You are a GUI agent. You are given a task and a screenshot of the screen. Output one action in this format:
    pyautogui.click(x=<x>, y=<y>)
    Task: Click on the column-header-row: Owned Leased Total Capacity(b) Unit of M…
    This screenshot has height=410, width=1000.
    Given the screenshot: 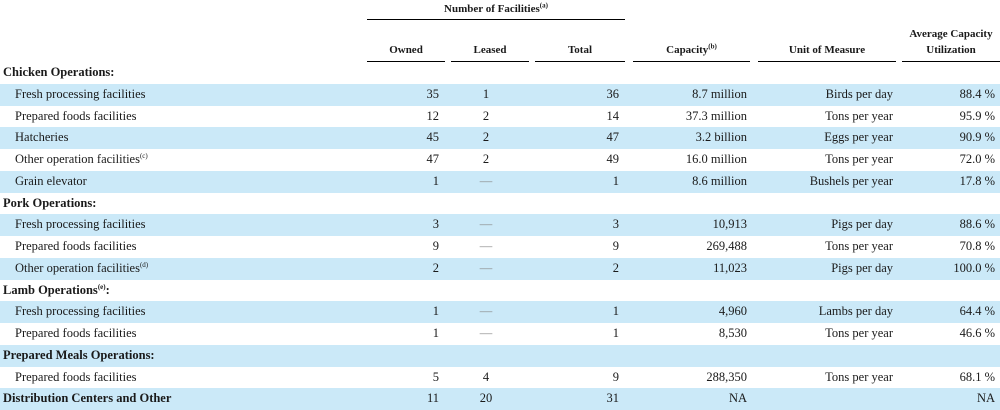 What is the action you would take?
    pyautogui.click(x=500, y=42)
    